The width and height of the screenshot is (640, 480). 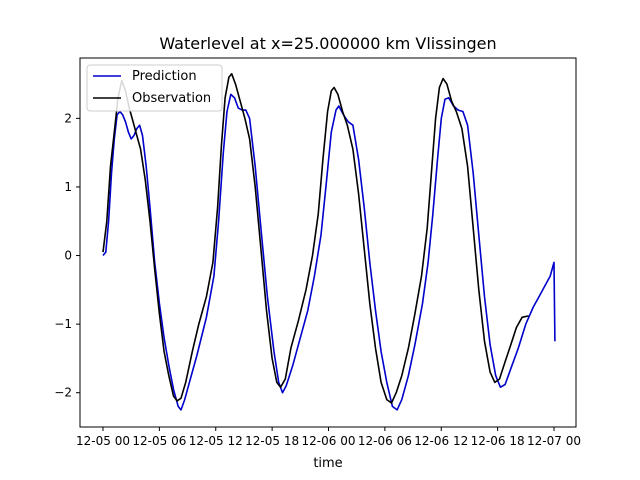 I want to click on x-tick-label: 12-06 12, so click(x=441, y=441).